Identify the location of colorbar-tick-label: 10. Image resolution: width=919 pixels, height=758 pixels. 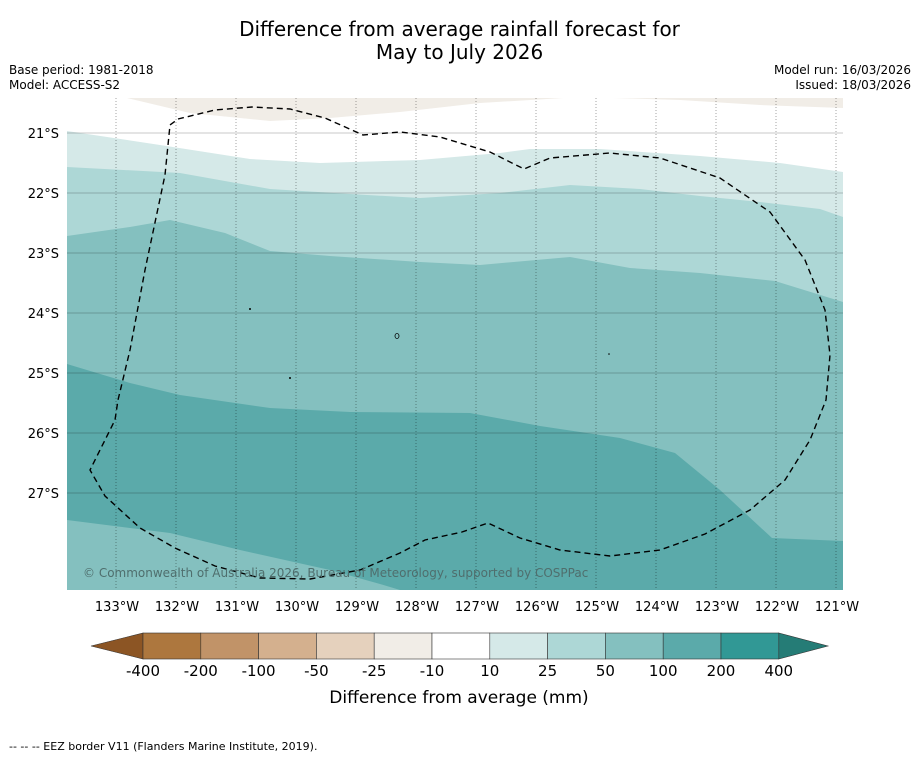
(489, 671).